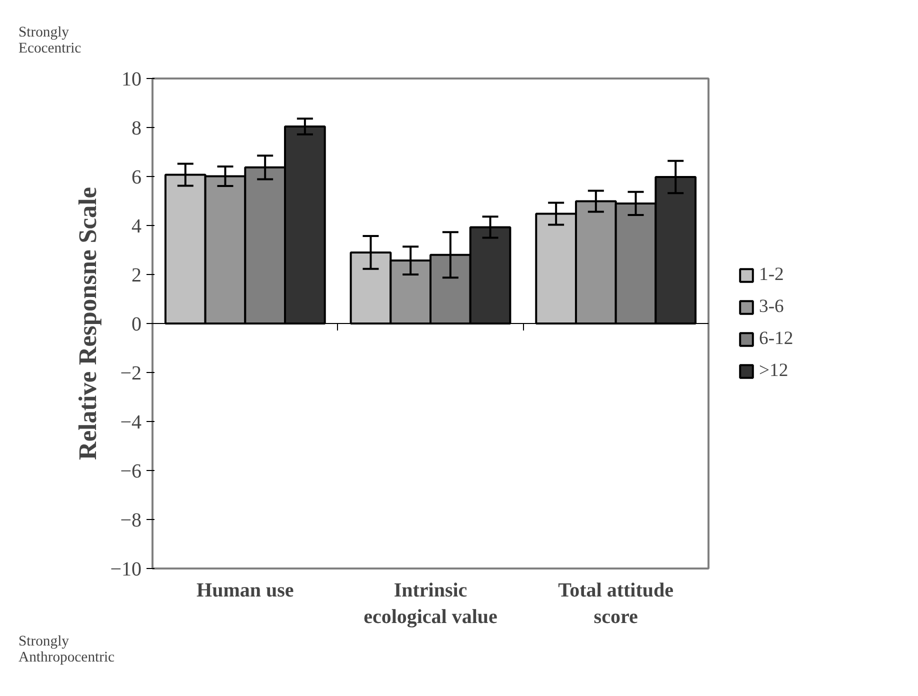 This screenshot has height=696, width=918. Describe the element at coordinates (50, 40) in the screenshot. I see `text: Strongly Ecocentric` at that location.